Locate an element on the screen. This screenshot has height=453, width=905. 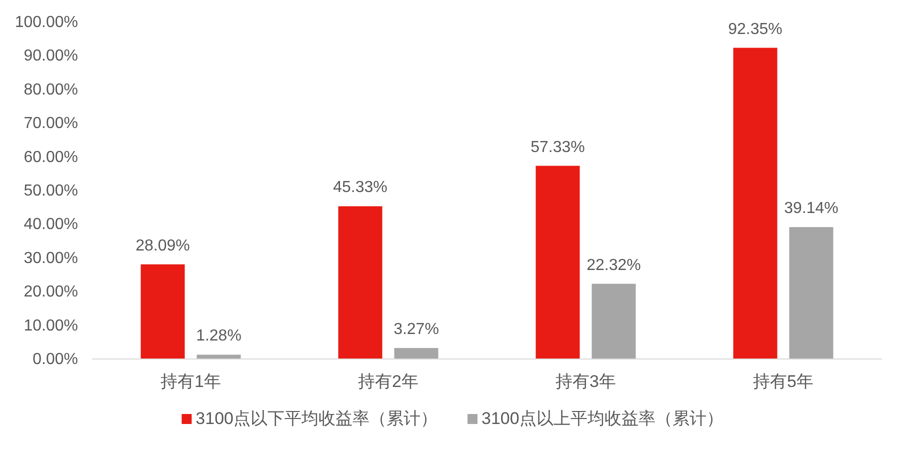
x-tick-label: 持有2年 is located at coordinates (388, 381).